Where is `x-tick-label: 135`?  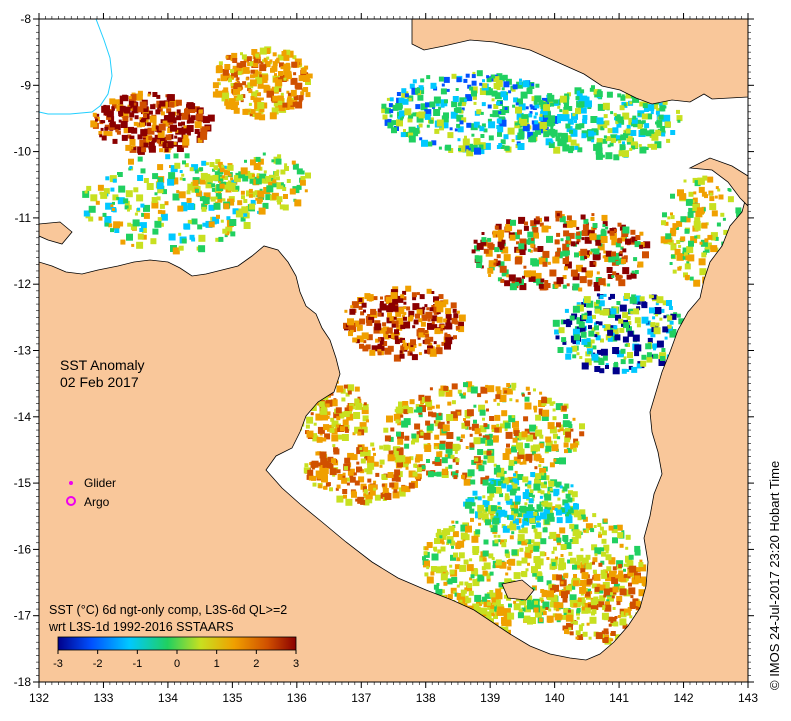 x-tick-label: 135 is located at coordinates (232, 698).